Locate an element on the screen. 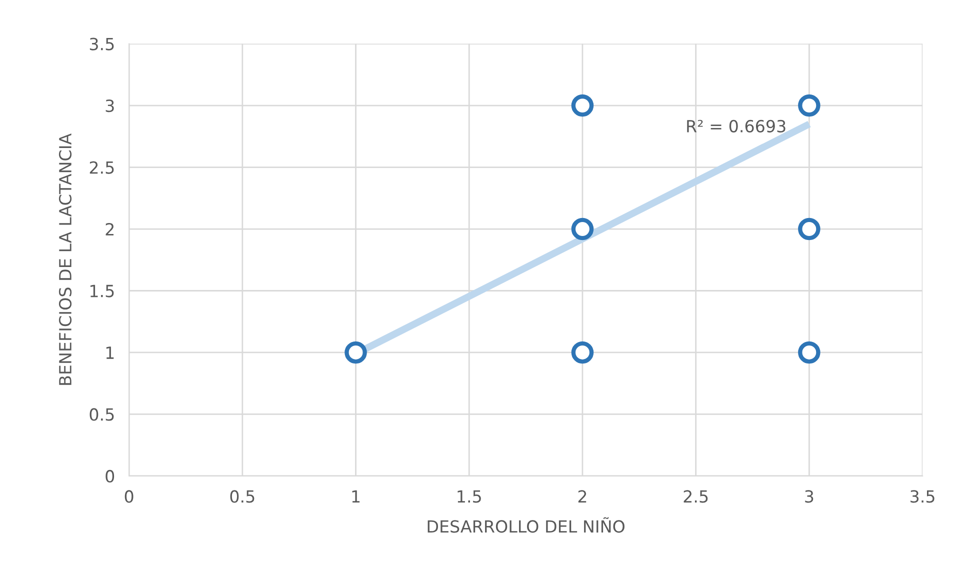 The image size is (956, 584). x-tick-label: 3.5 is located at coordinates (922, 496).